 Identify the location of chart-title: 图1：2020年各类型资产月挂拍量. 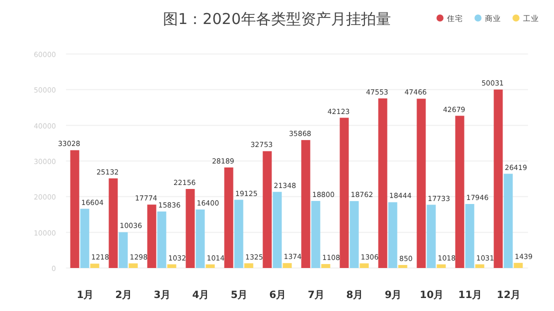
(277, 19).